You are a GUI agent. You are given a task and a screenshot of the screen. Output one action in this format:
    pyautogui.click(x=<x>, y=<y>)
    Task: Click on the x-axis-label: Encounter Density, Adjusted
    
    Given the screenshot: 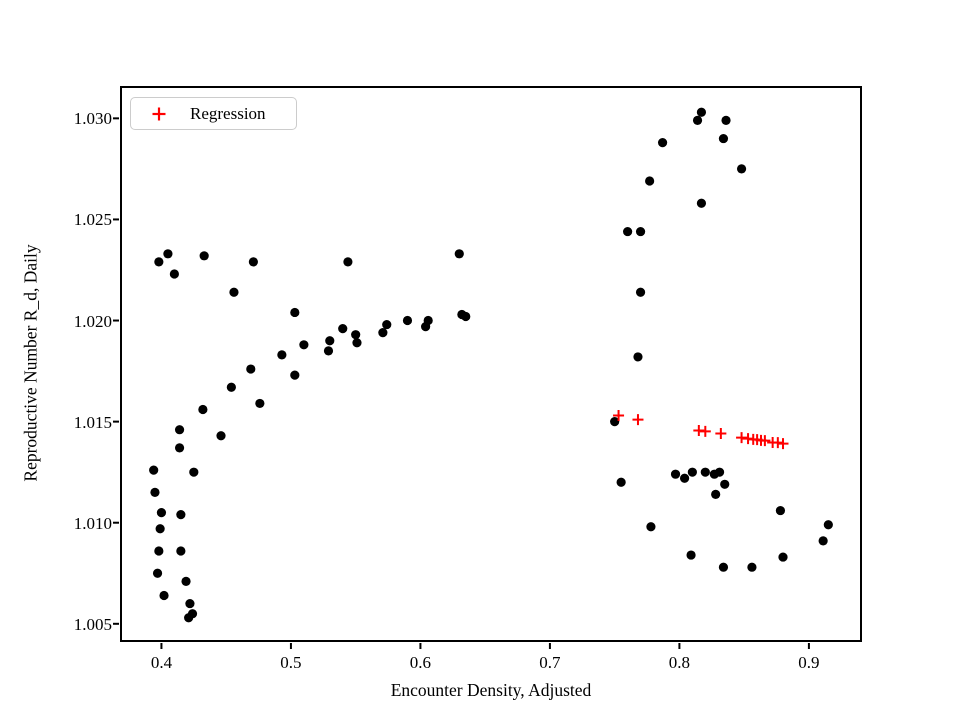 What is the action you would take?
    pyautogui.click(x=491, y=690)
    